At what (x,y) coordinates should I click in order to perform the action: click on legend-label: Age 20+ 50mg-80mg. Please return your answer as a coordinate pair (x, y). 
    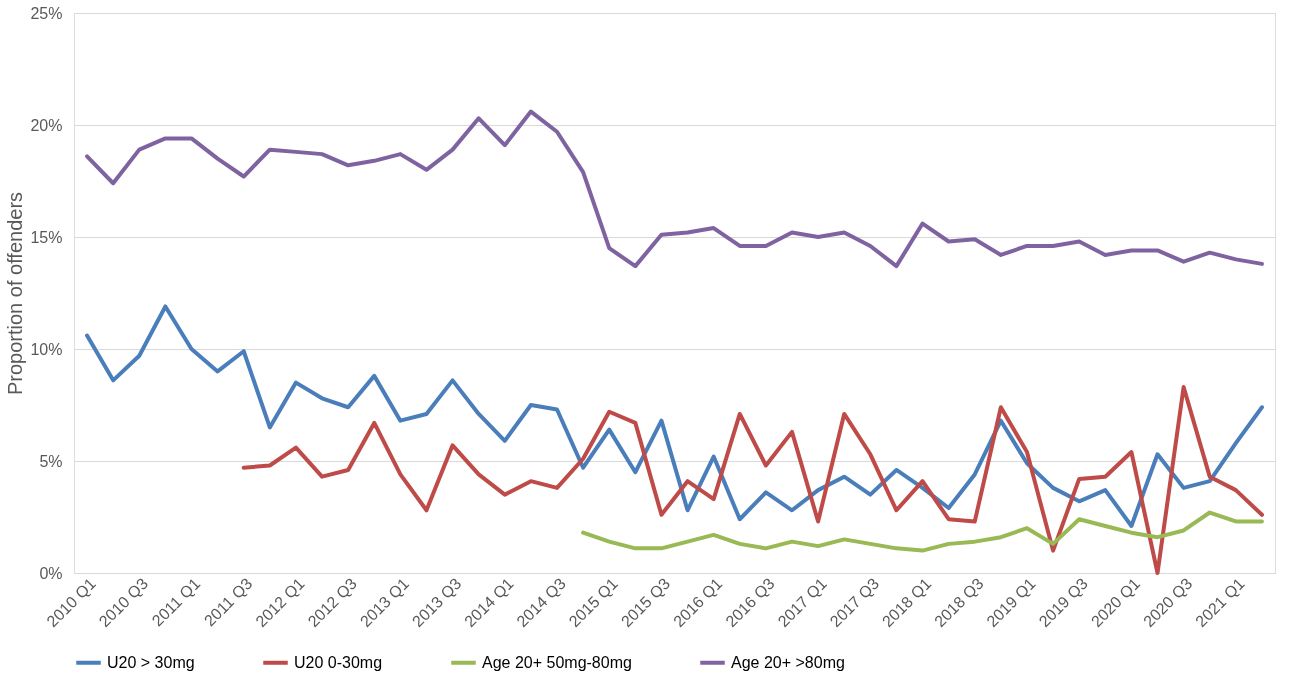
    Looking at the image, I should click on (557, 662).